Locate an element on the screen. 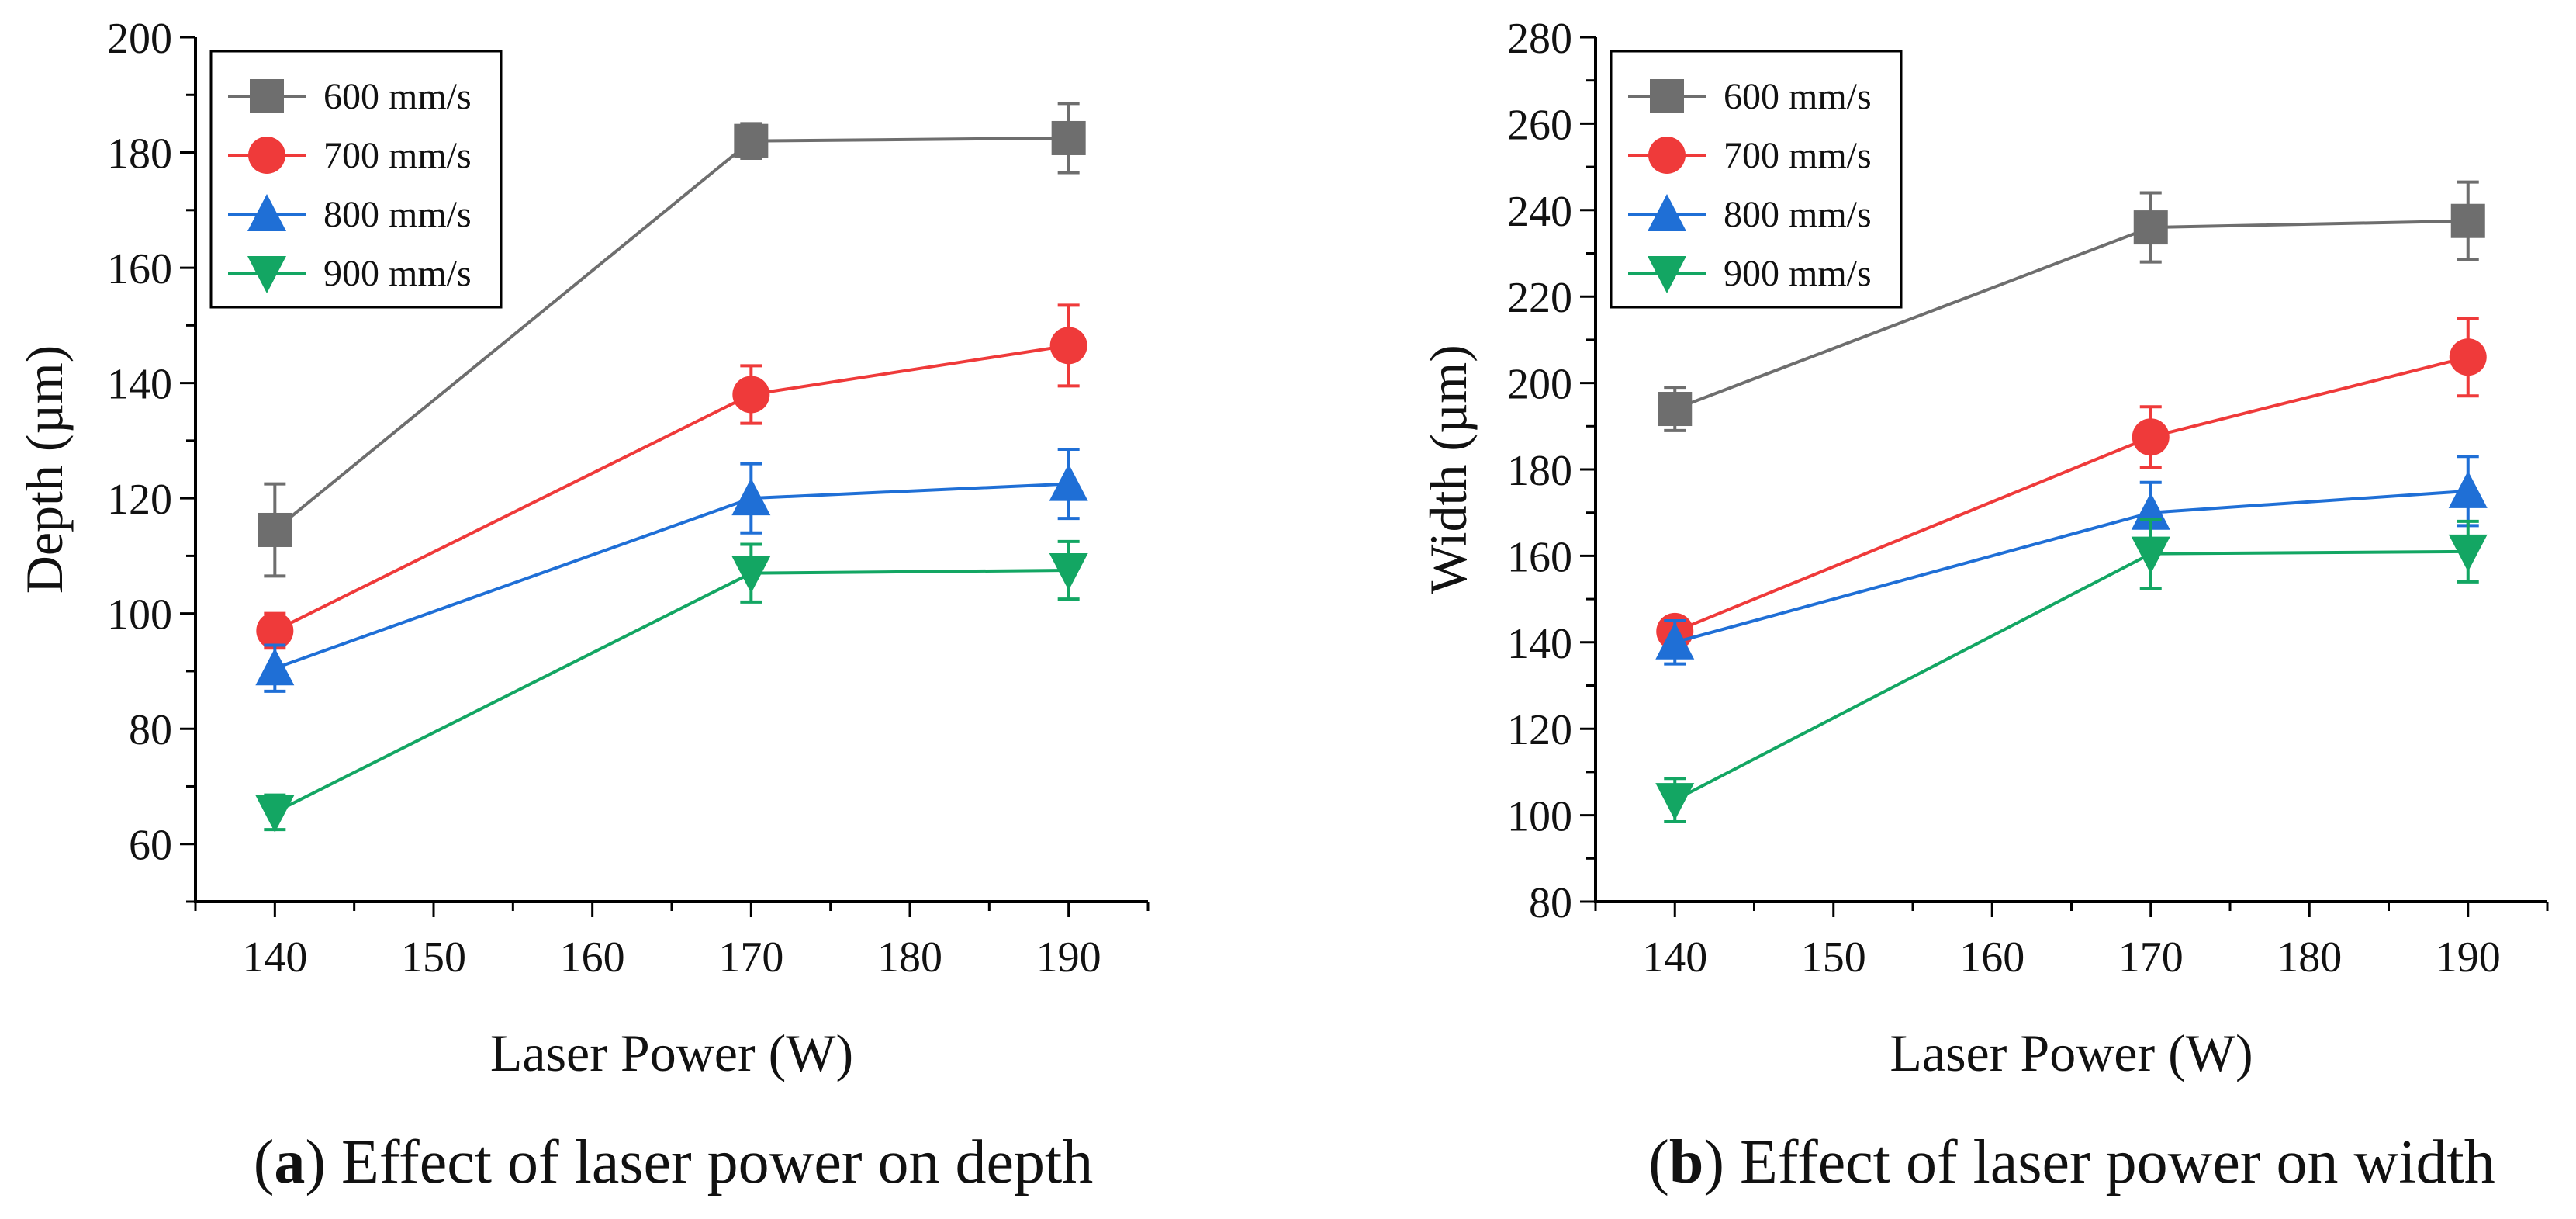  y-tick-label: 260 is located at coordinates (1539, 125).